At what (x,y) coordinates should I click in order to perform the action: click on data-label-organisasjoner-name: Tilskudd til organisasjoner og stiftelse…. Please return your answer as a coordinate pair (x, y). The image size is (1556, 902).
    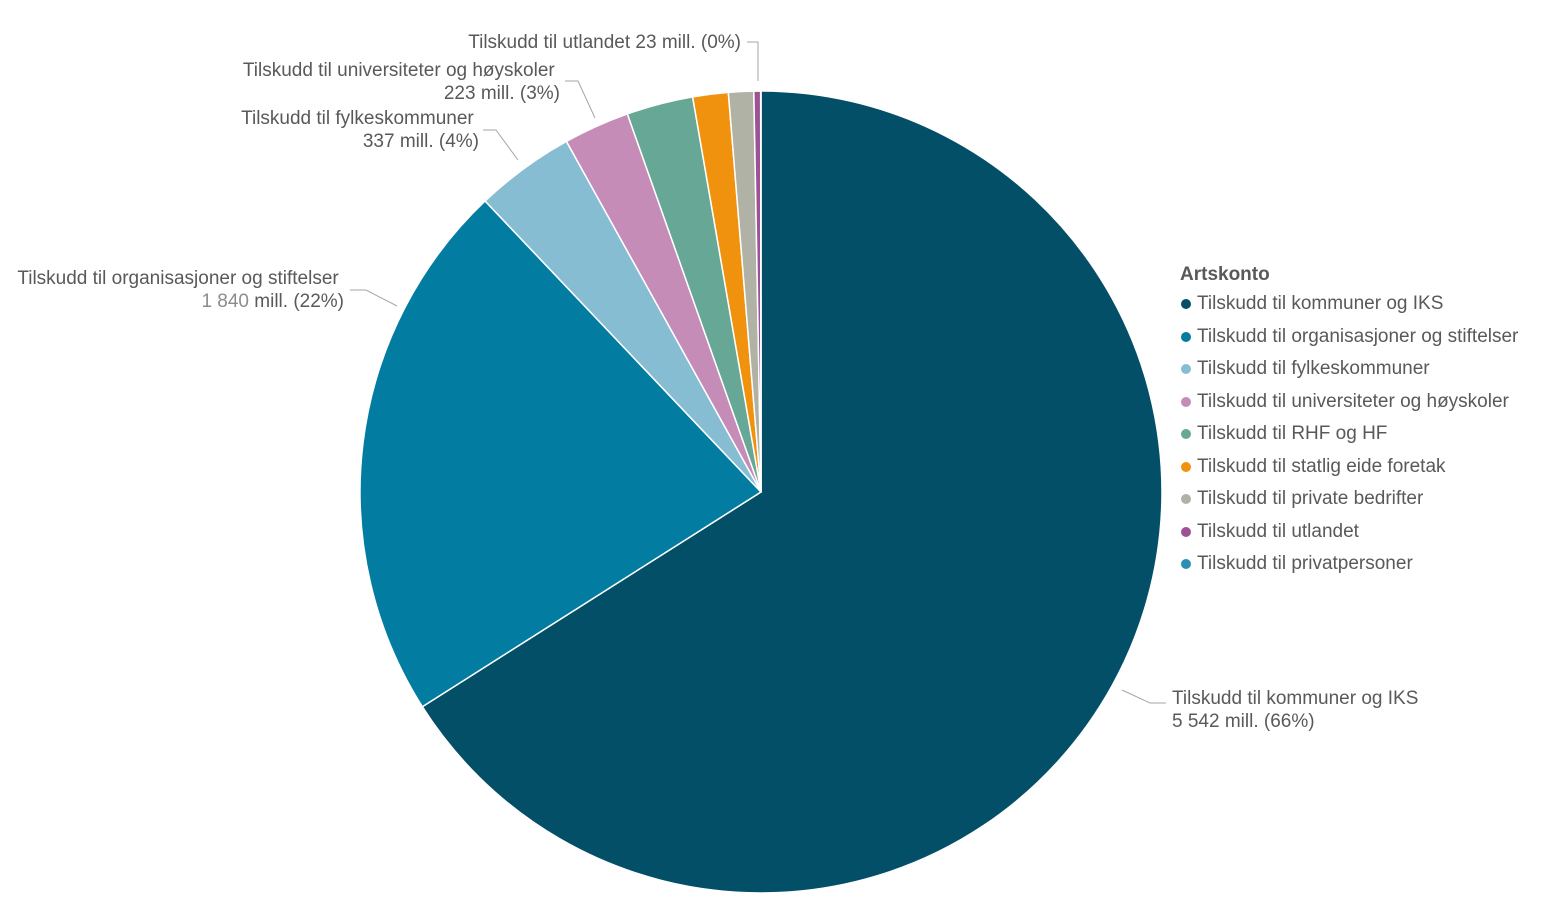
    Looking at the image, I should click on (178, 278).